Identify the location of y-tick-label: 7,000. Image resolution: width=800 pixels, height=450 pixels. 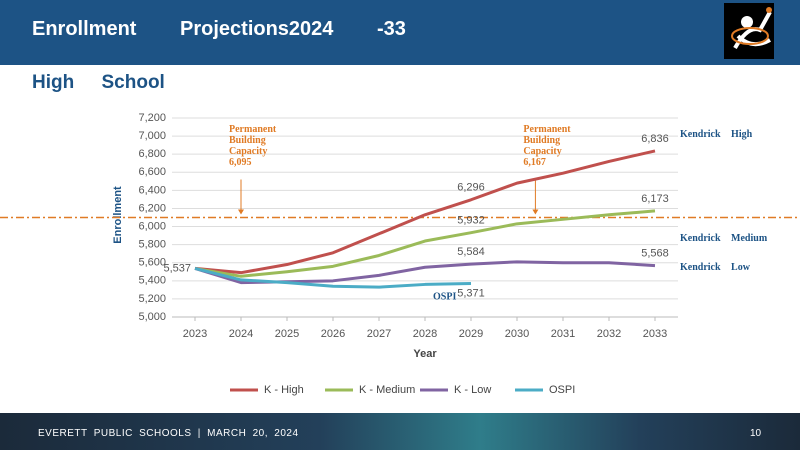
(152, 136).